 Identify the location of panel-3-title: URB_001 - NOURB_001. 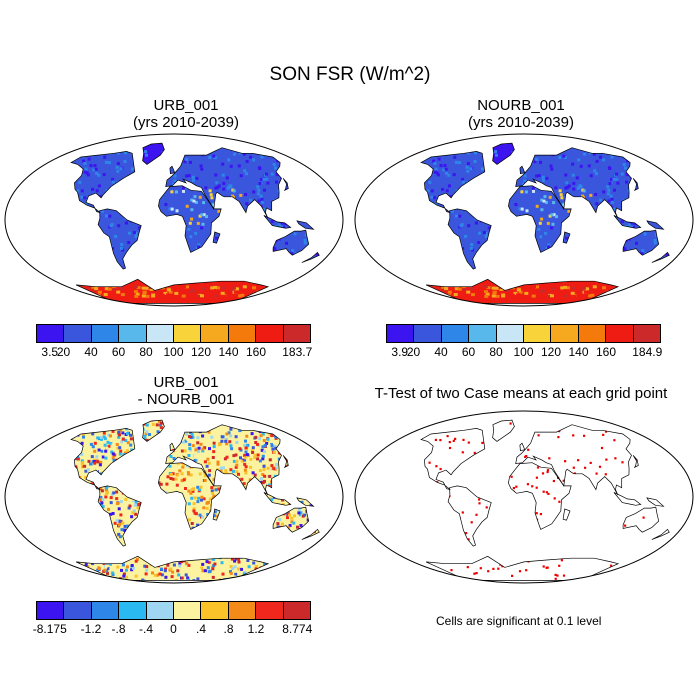
(186, 391).